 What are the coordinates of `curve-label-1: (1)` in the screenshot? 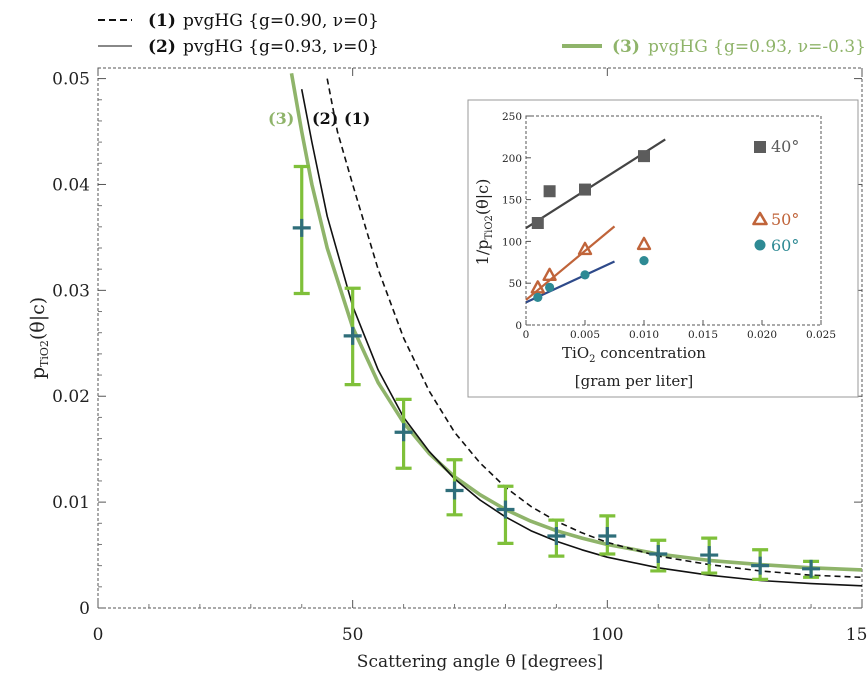 It's located at (357, 118).